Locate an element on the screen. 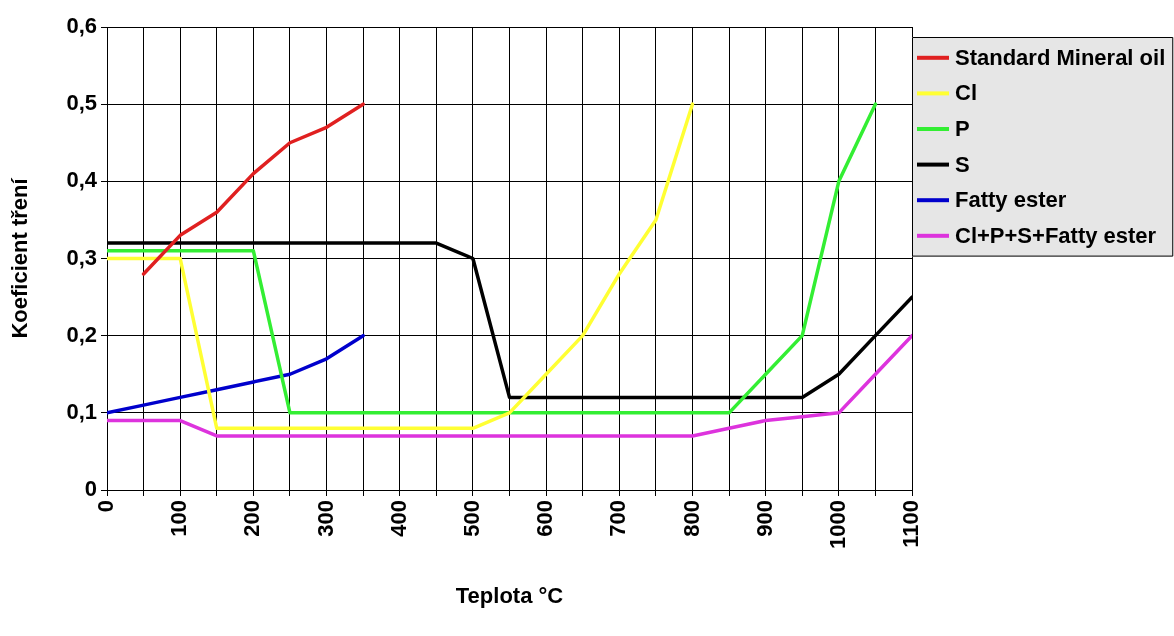 Image resolution: width=1174 pixels, height=636 pixels. x-tick-label: 400 is located at coordinates (398, 518).